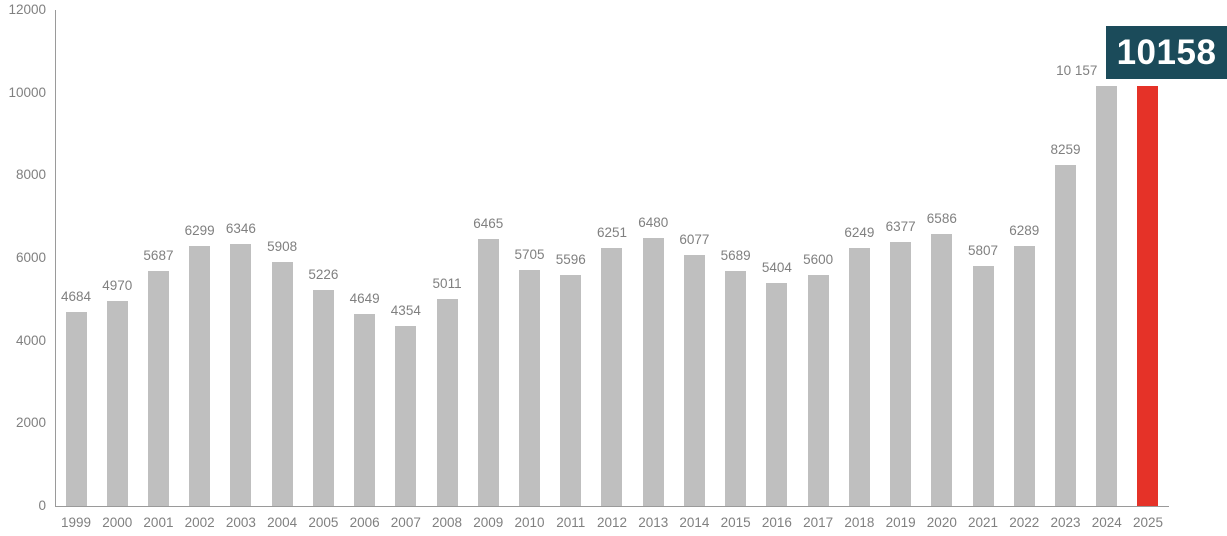  I want to click on x-tick-label-2010: 2010, so click(529, 522).